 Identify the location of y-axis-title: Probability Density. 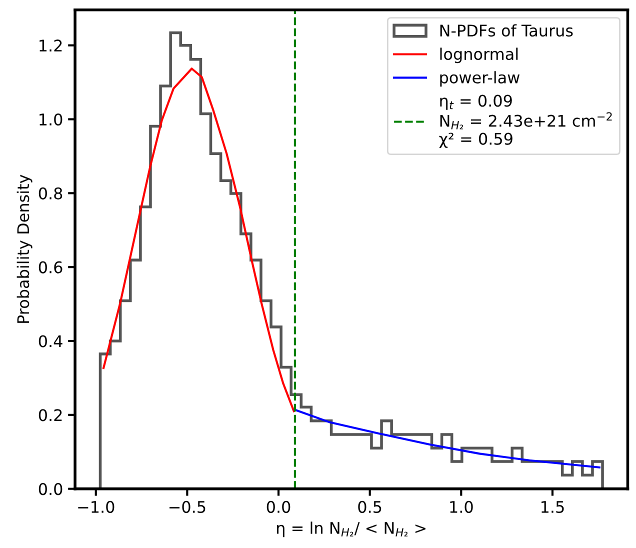
(24, 248).